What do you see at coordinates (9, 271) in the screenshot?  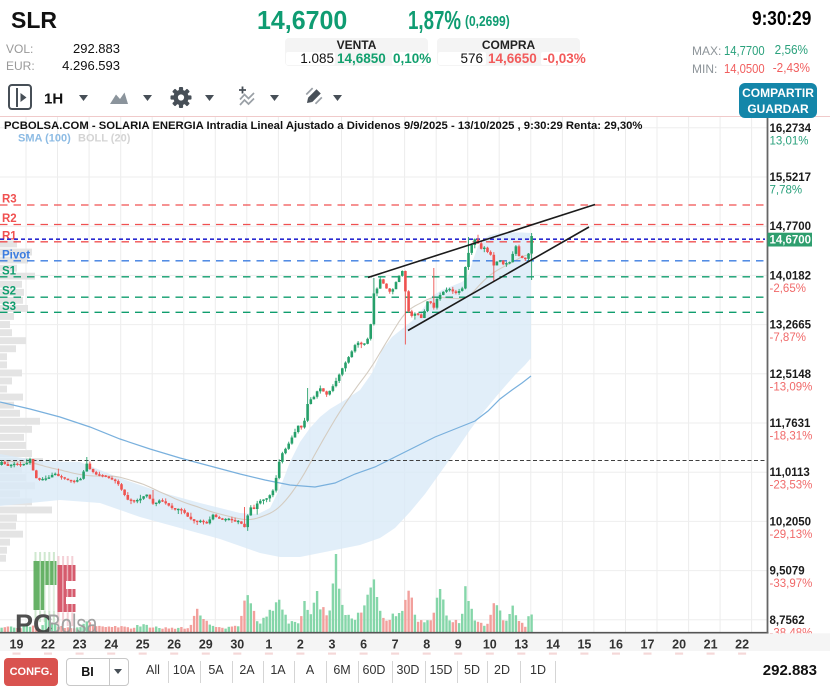 I see `svg-text: S1` at bounding box center [9, 271].